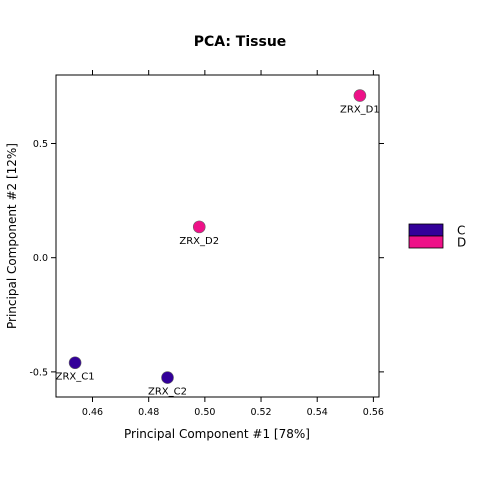  What do you see at coordinates (204, 412) in the screenshot?
I see `x-tick-label: 0.50` at bounding box center [204, 412].